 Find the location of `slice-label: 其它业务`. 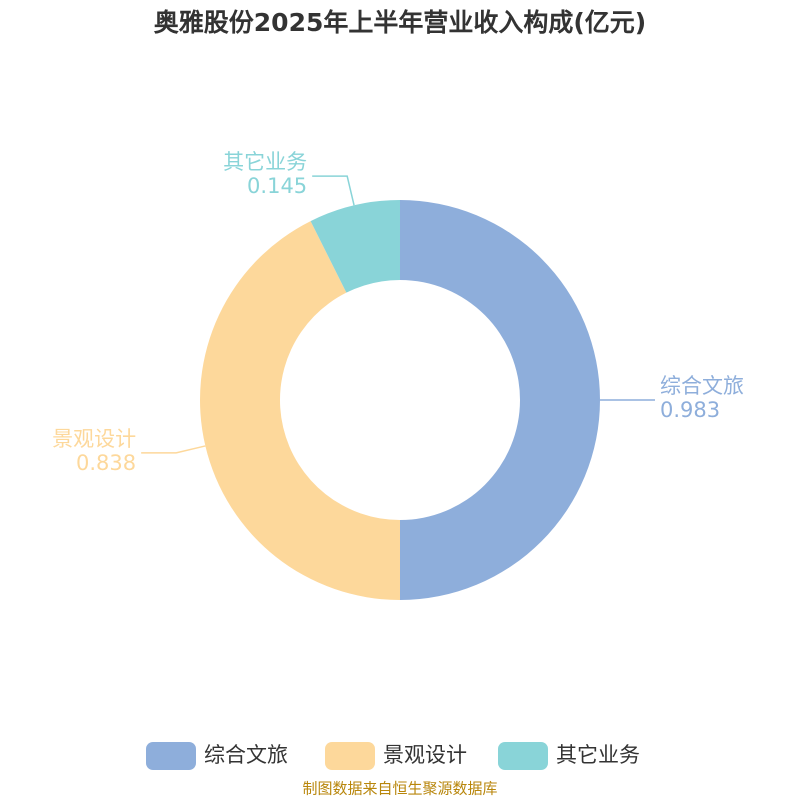

slice-label: 其它业务 is located at coordinates (265, 162).